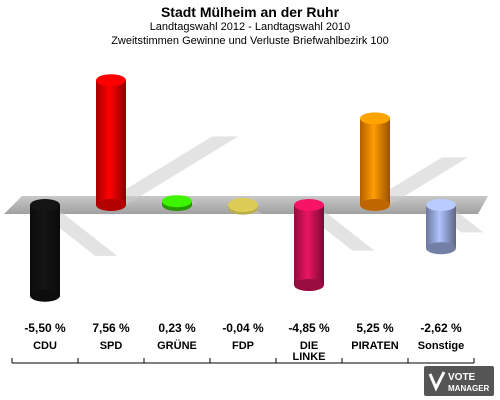 Image resolution: width=500 pixels, height=400 pixels. I want to click on value-label: 0,23 %, so click(177, 328).